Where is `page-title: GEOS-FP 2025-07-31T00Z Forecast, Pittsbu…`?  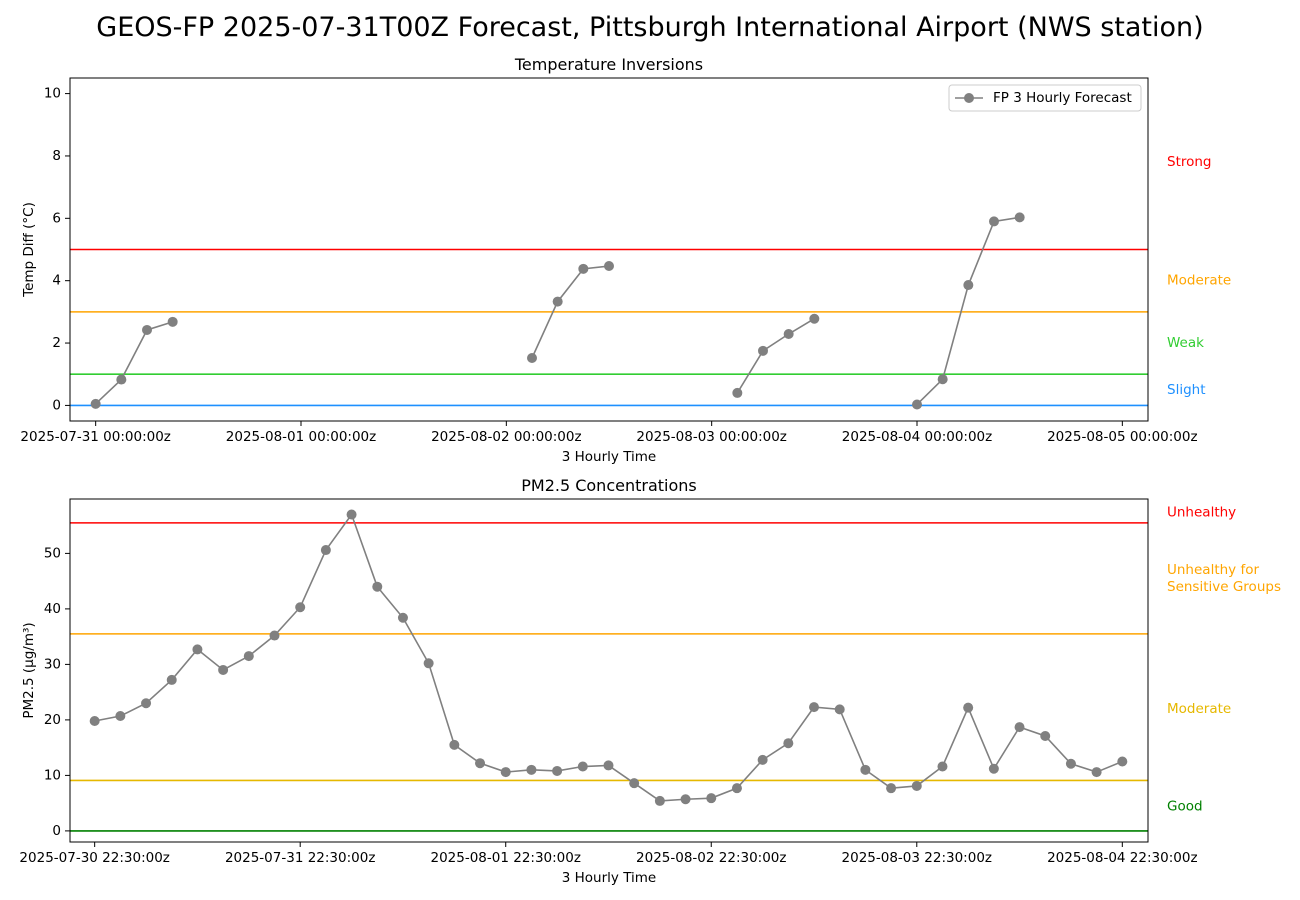
page-title: GEOS-FP 2025-07-31T00Z Forecast, Pittsbu… is located at coordinates (650, 27).